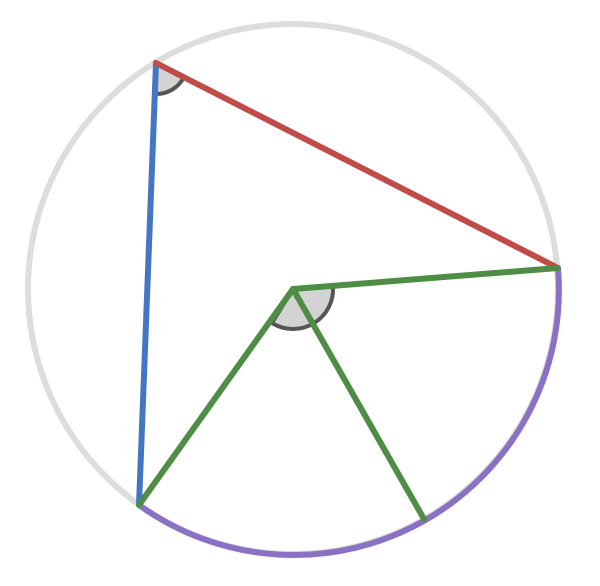  Describe the element at coordinates (147, 284) in the screenshot. I see `chord-vertex-to-left-point` at that location.